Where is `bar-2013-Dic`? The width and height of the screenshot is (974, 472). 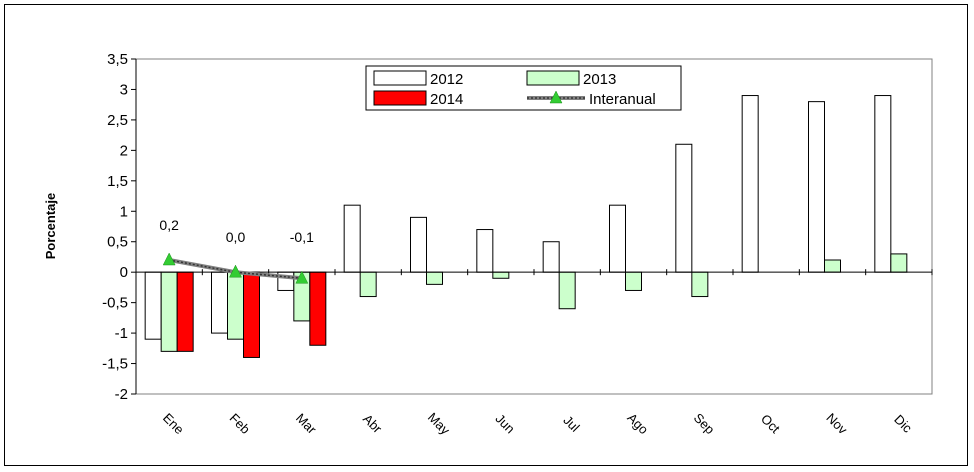
bar-2013-Dic is located at coordinates (899, 263).